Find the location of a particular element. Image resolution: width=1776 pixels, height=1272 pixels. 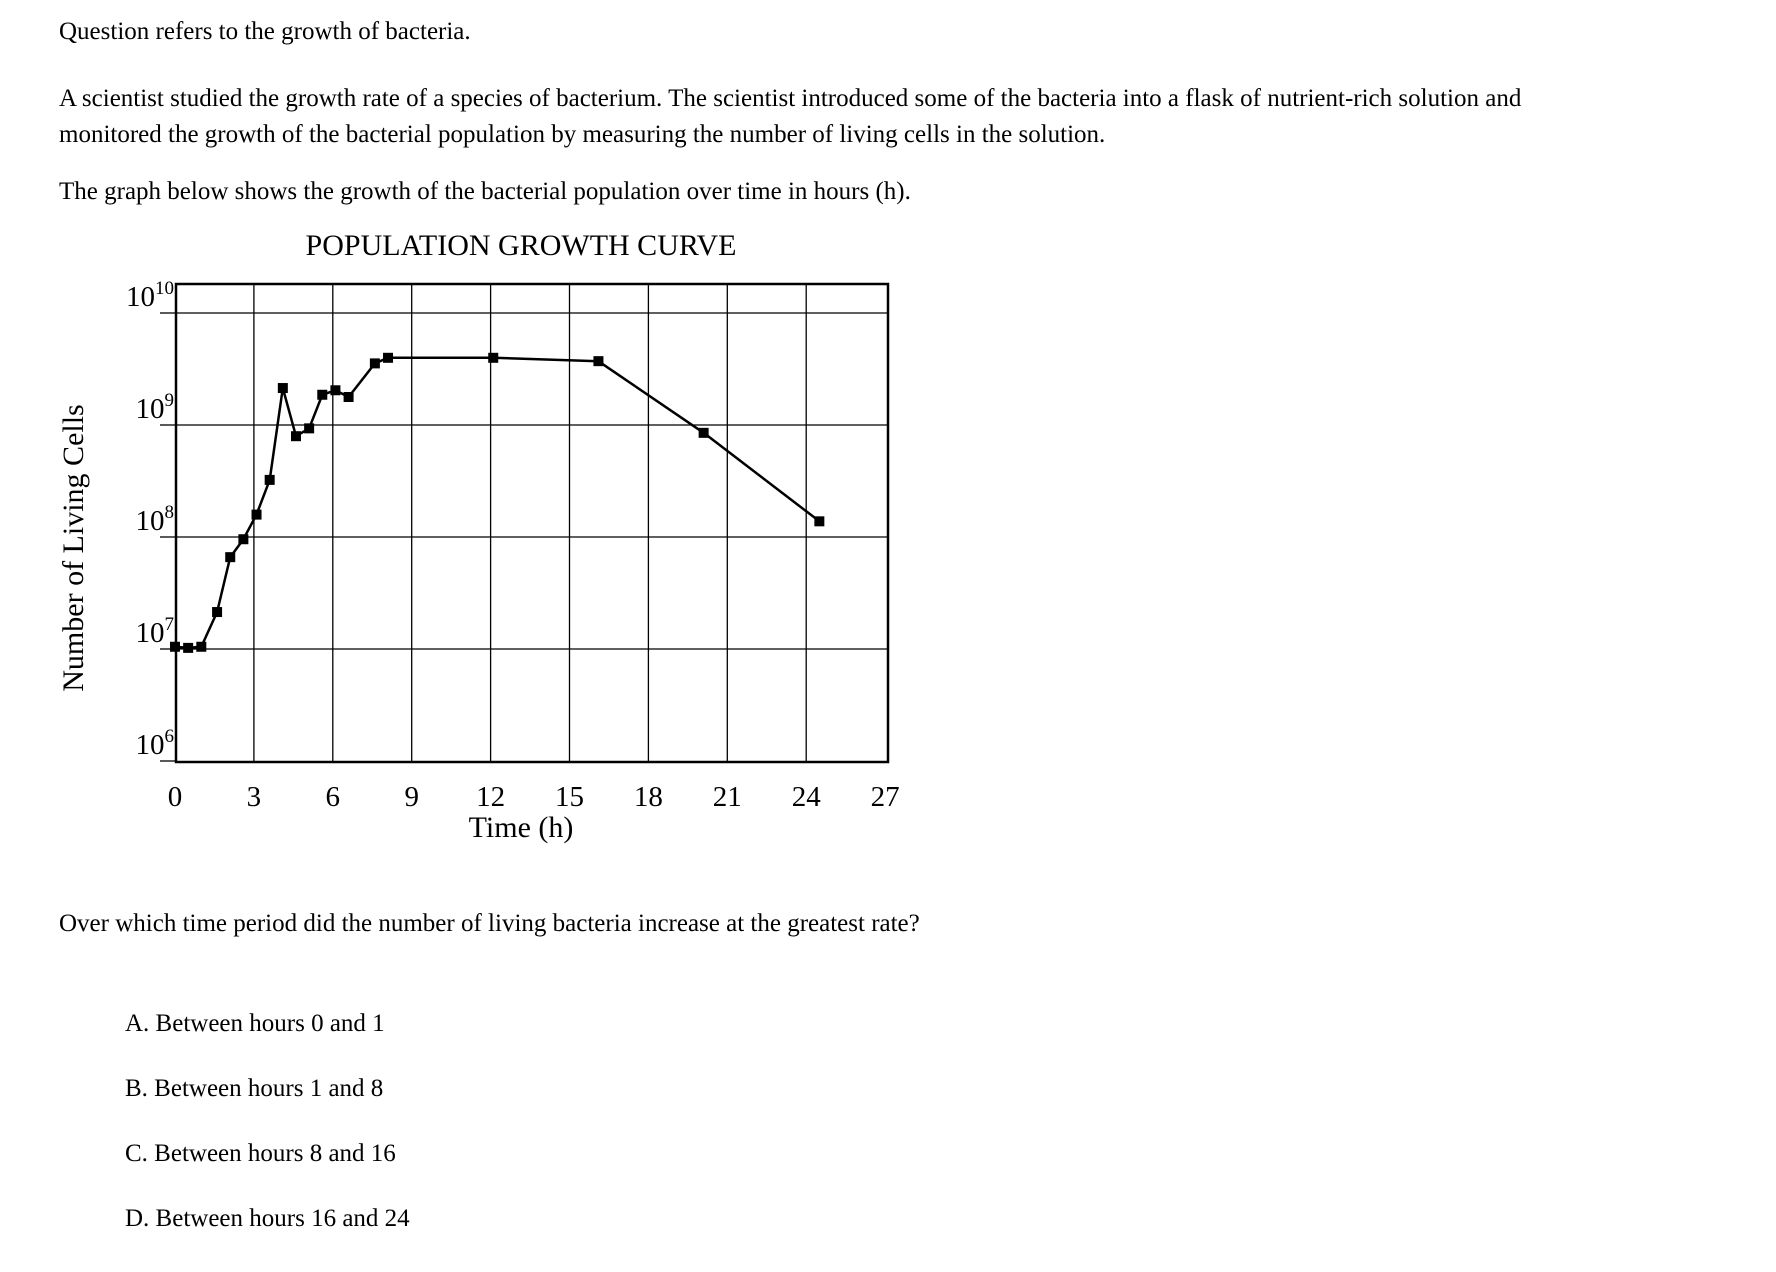

chart-title: POPULATION GROWTH CURVE is located at coordinates (521, 245).